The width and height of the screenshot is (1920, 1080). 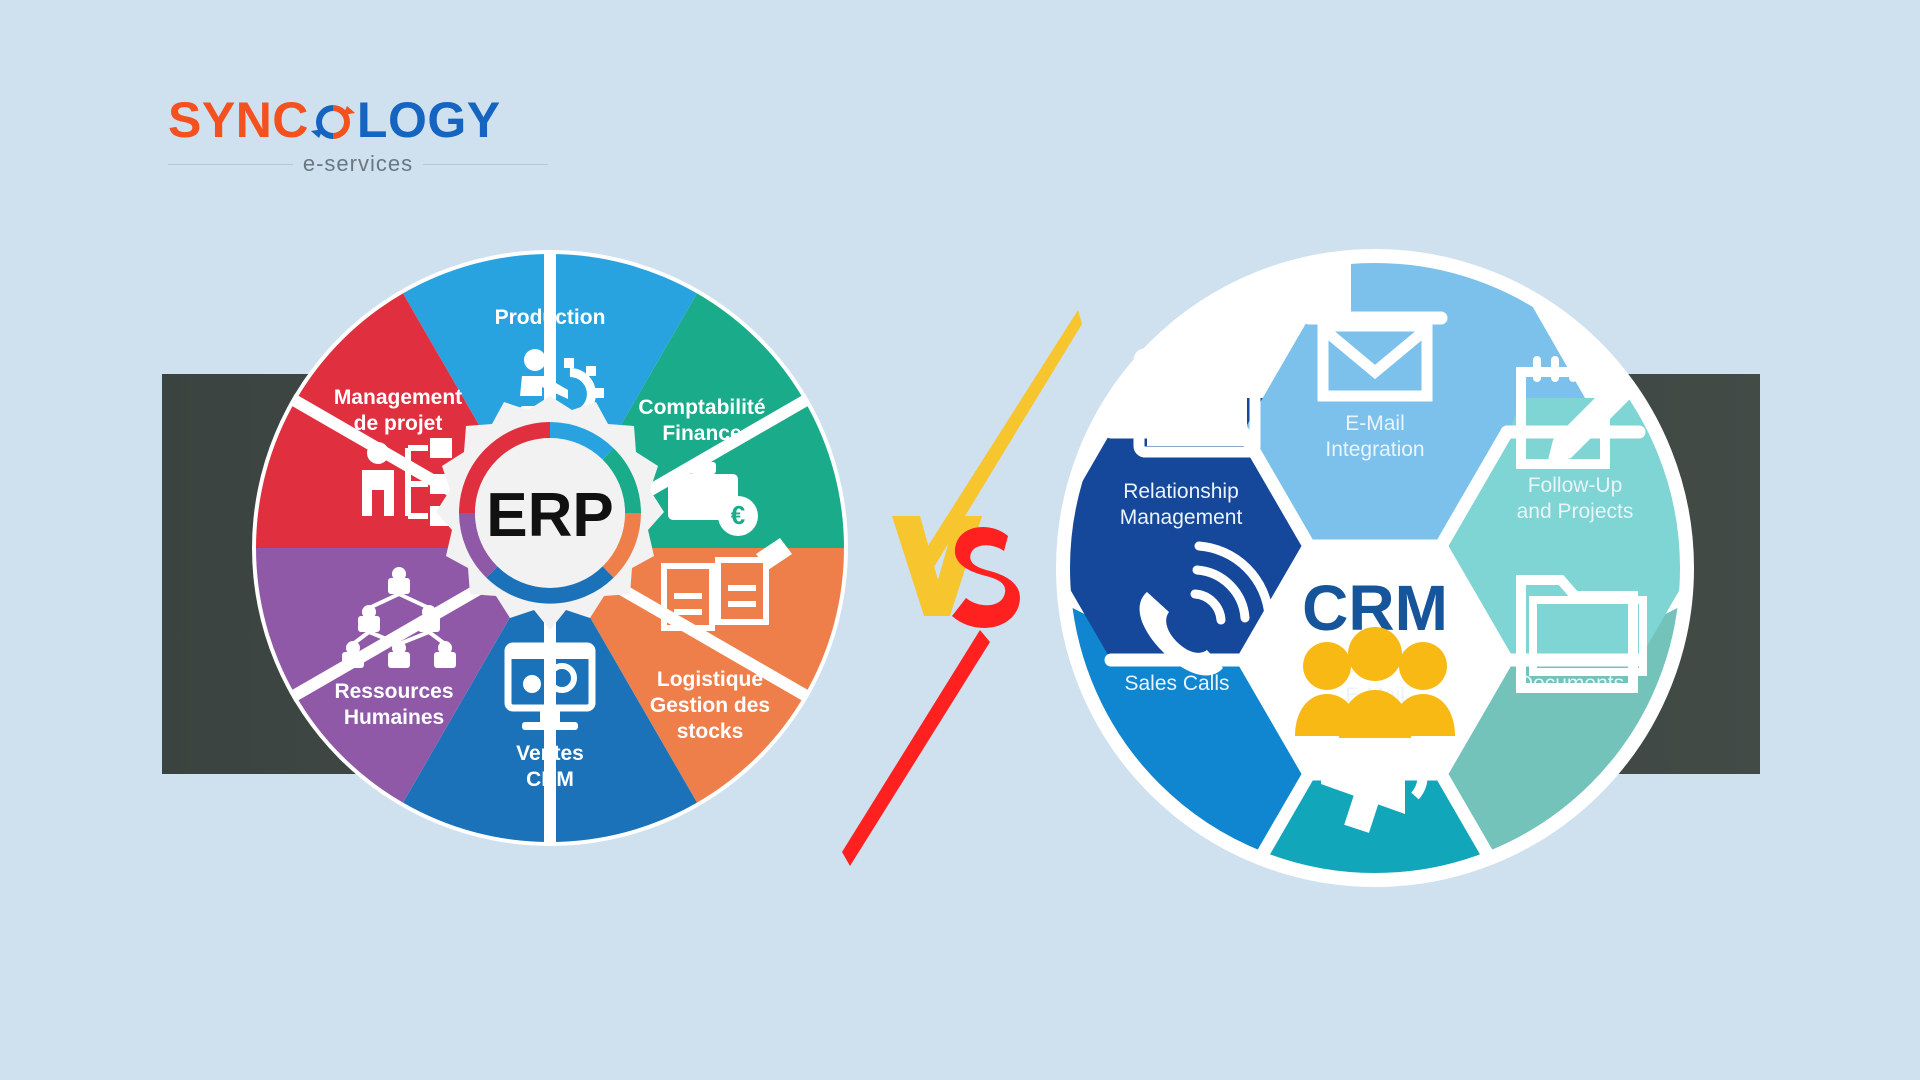 I want to click on crm-icon-calendar, so click(x=1197, y=398).